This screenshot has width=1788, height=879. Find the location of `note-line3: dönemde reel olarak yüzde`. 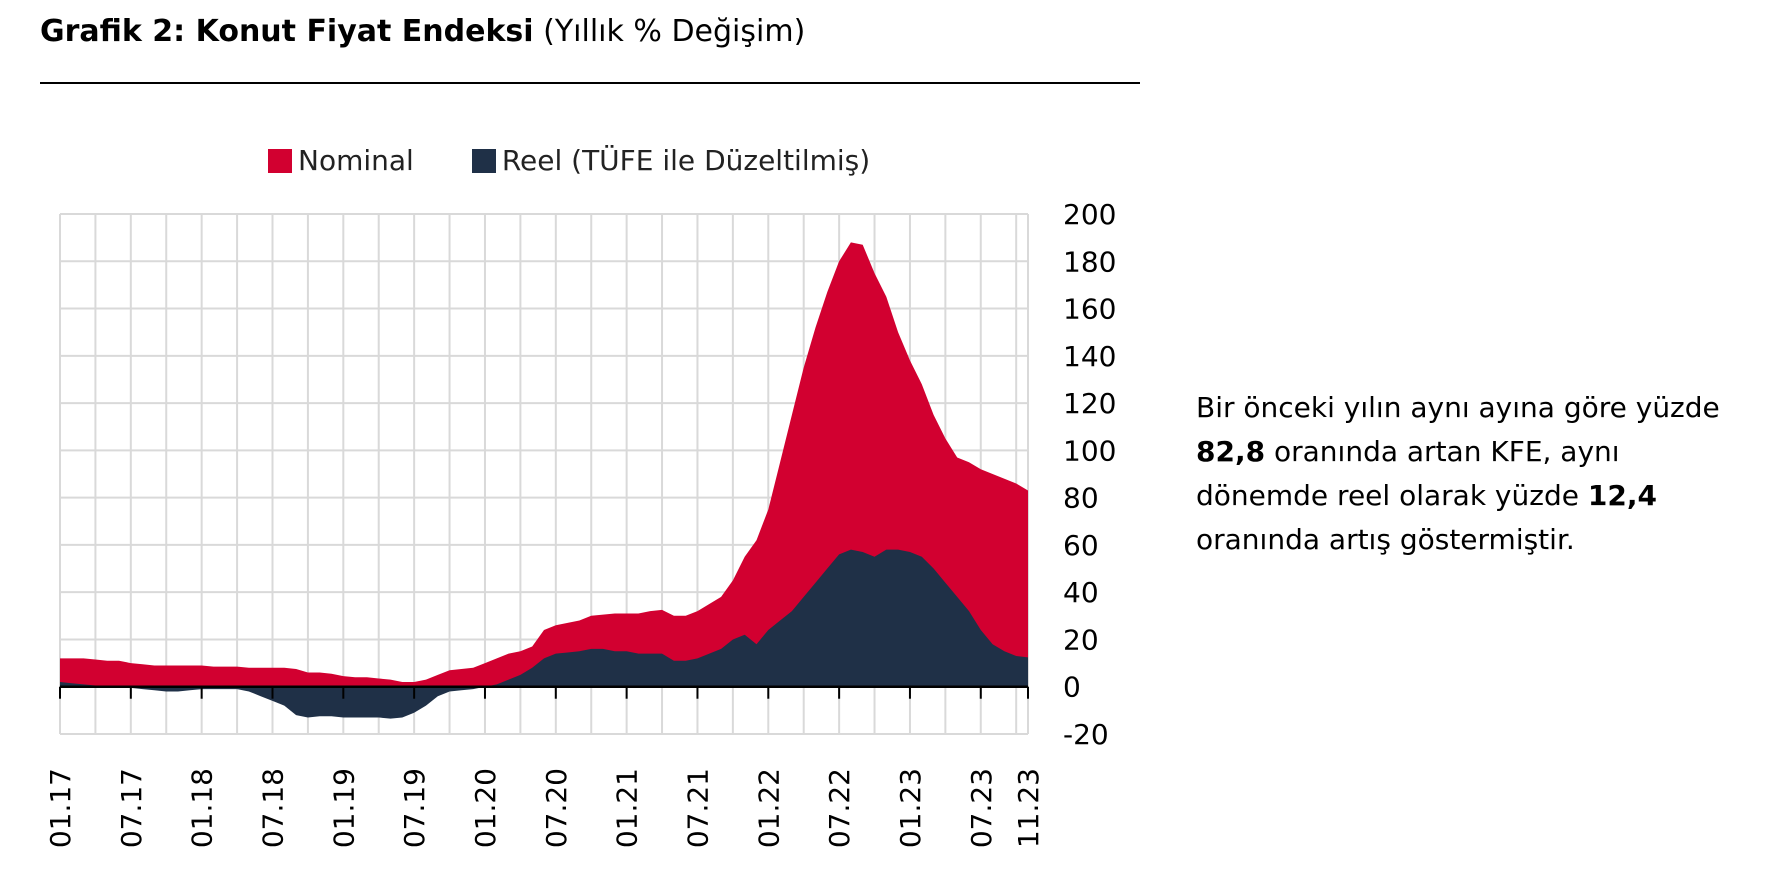

note-line3: dönemde reel olarak yüzde is located at coordinates (1392, 495).